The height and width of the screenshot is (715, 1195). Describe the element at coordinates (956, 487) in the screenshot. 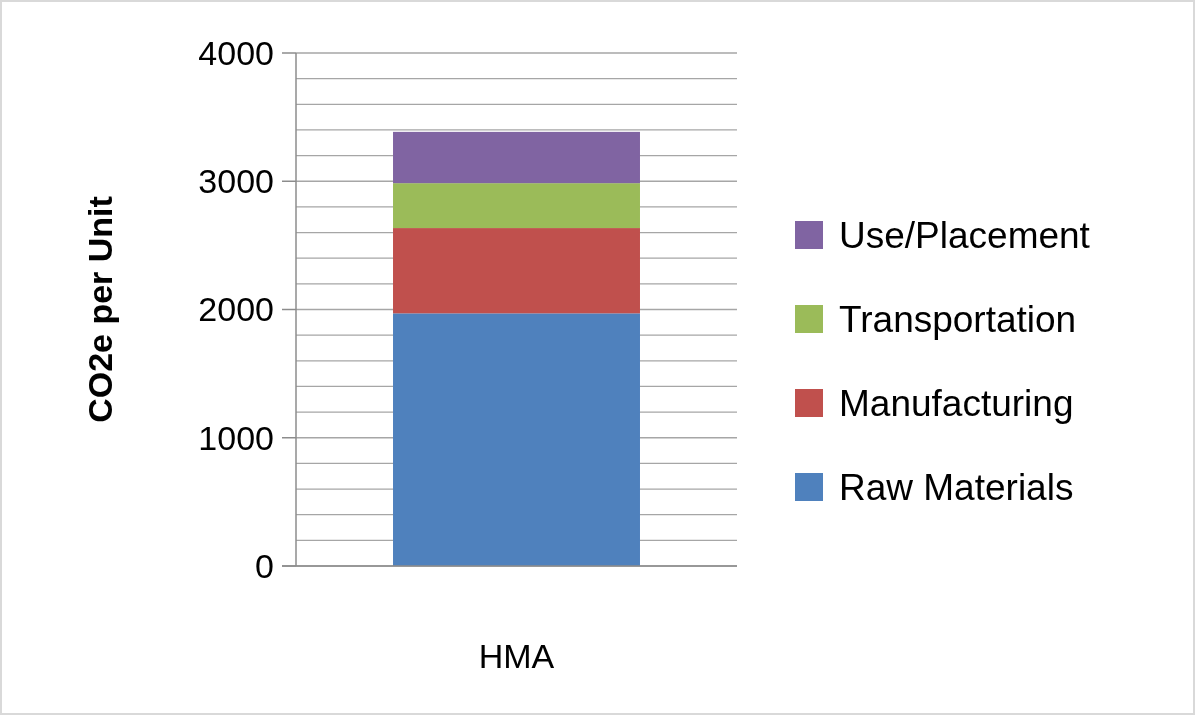

I see `legend-label: Raw Materials` at that location.